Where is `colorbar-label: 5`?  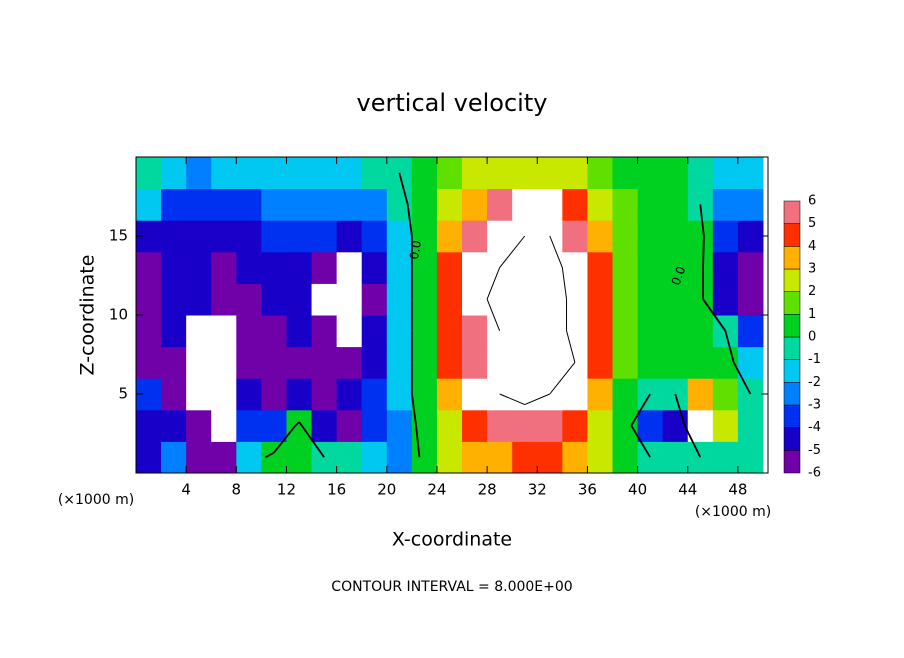
colorbar-label: 5 is located at coordinates (812, 223).